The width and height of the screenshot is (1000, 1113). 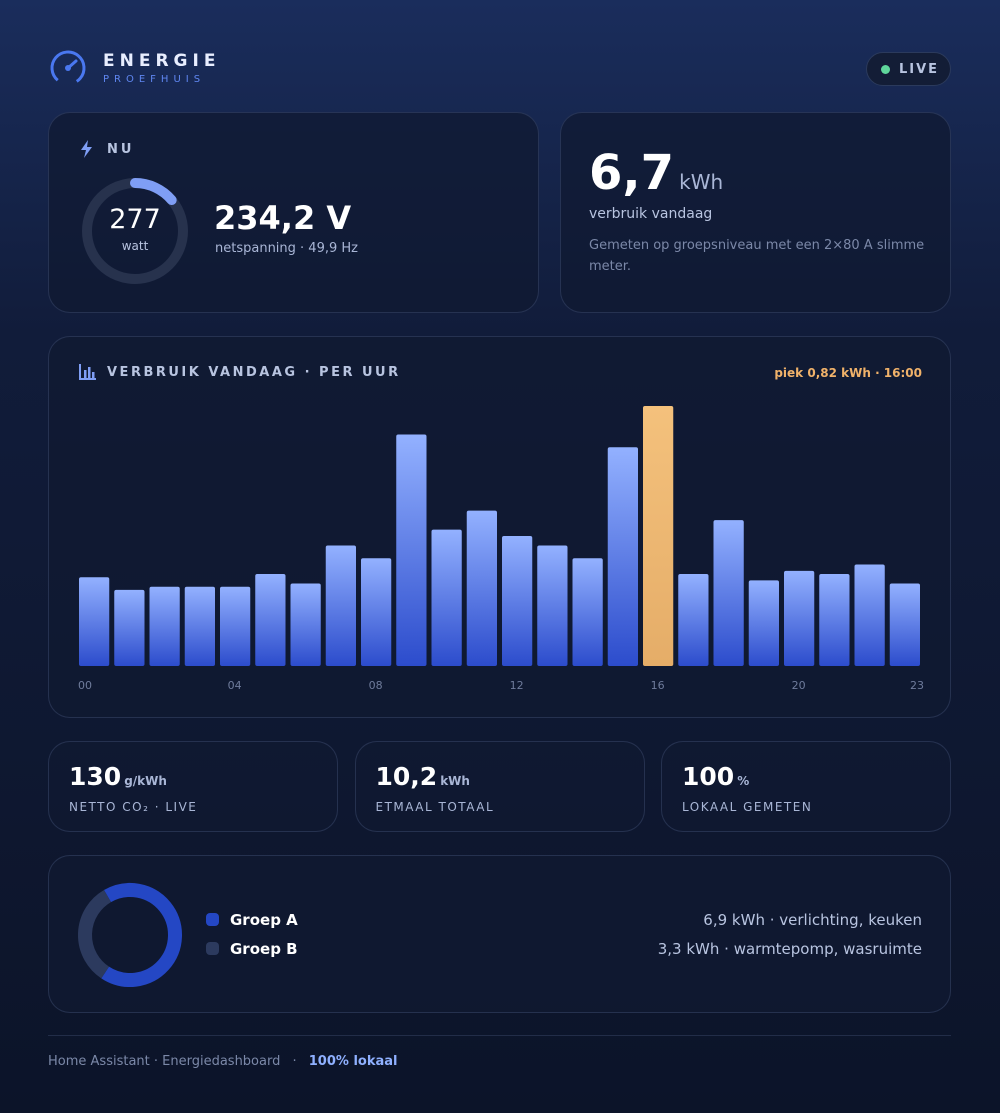 I want to click on stat-value: 10,2, so click(x=406, y=776).